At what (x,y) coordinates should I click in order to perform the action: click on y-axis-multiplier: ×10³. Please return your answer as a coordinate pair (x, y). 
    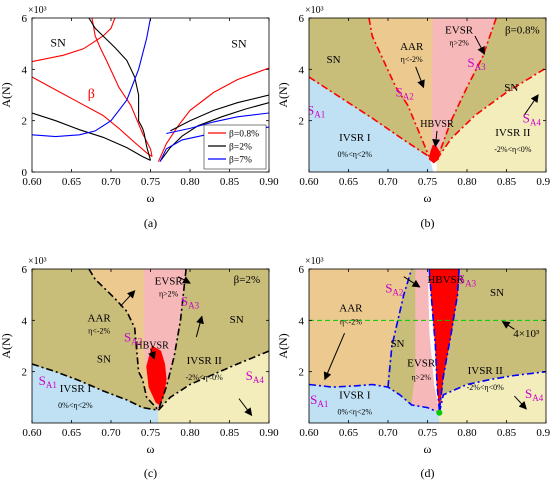
    Looking at the image, I should click on (37, 261).